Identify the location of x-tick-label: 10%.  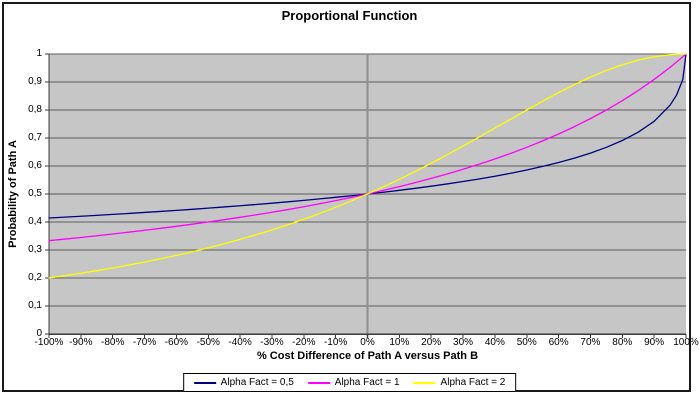
(399, 342).